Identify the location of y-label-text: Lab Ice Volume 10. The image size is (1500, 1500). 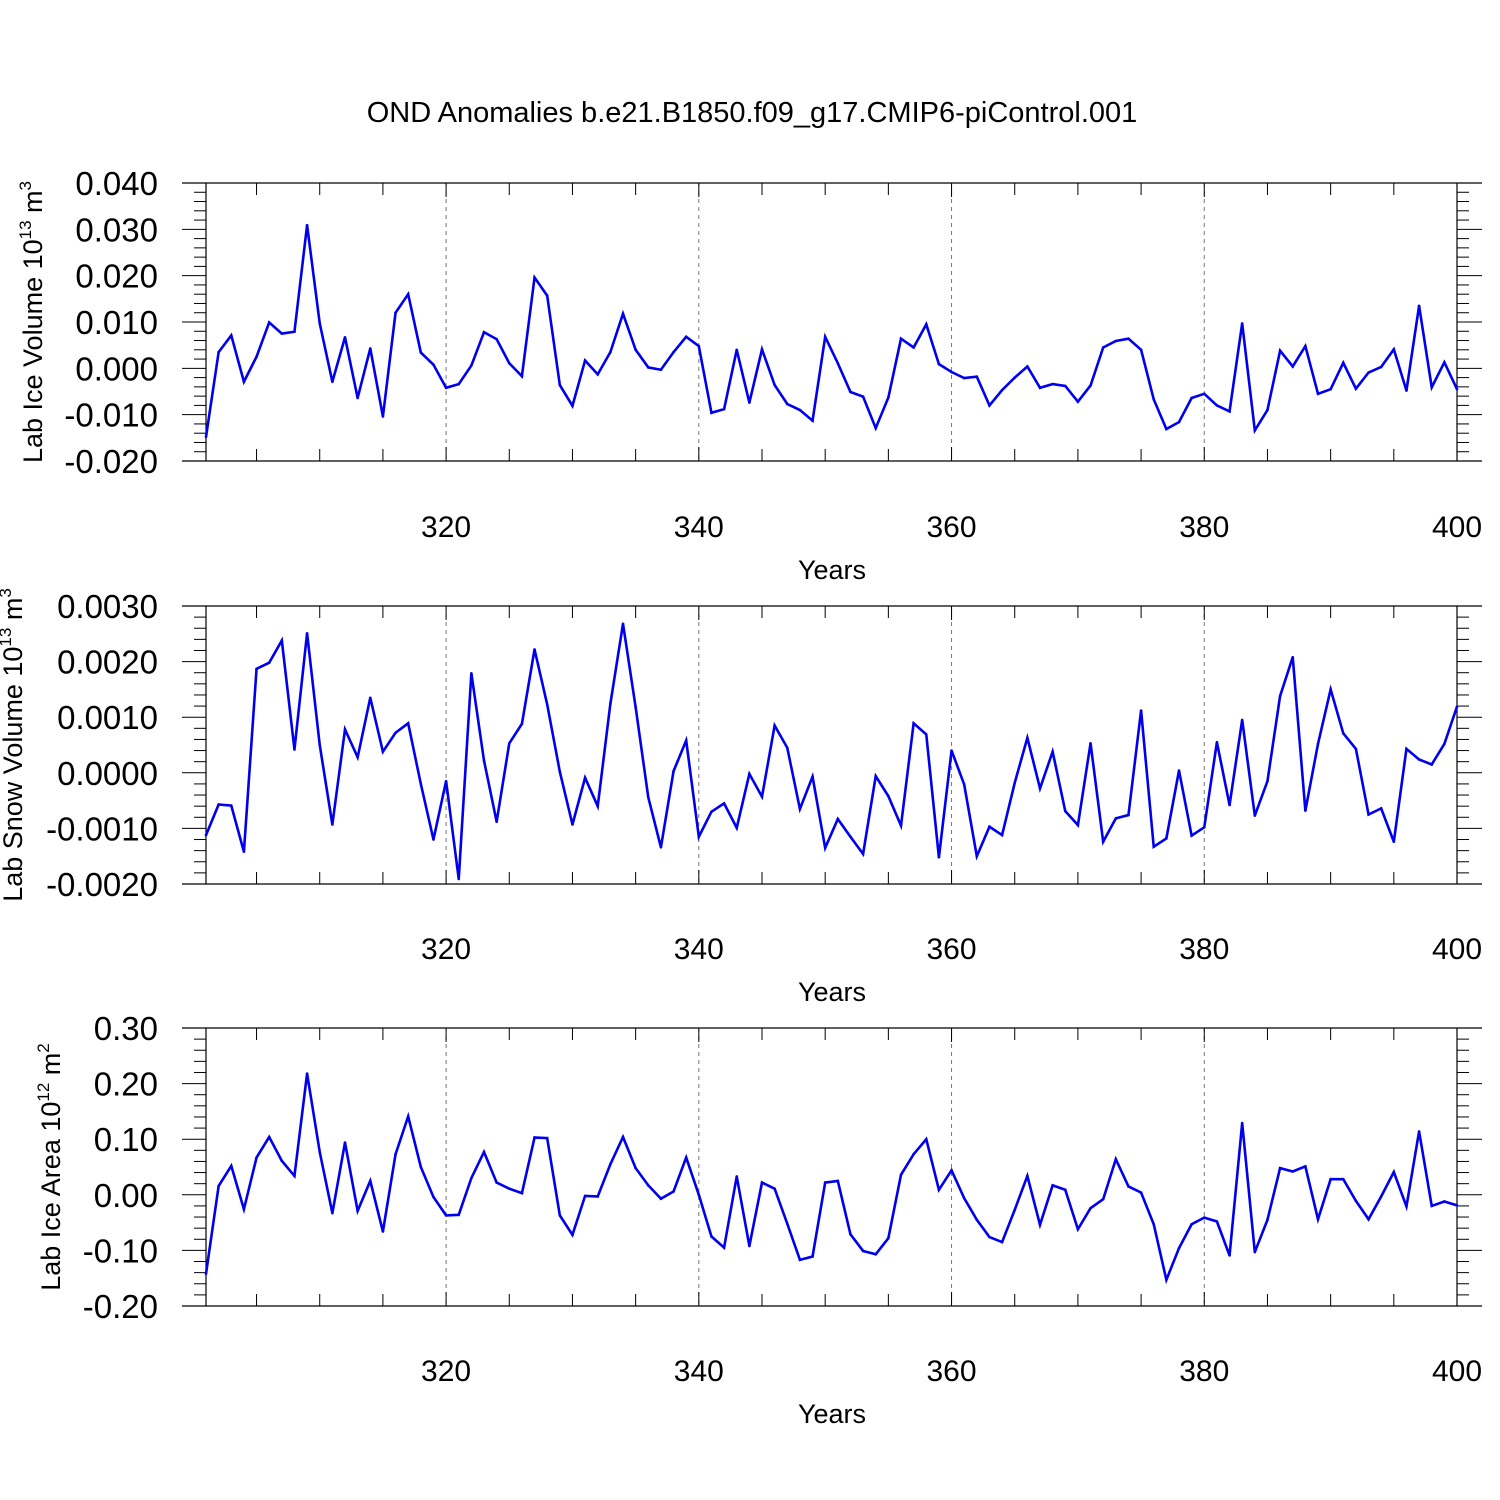
(33, 351).